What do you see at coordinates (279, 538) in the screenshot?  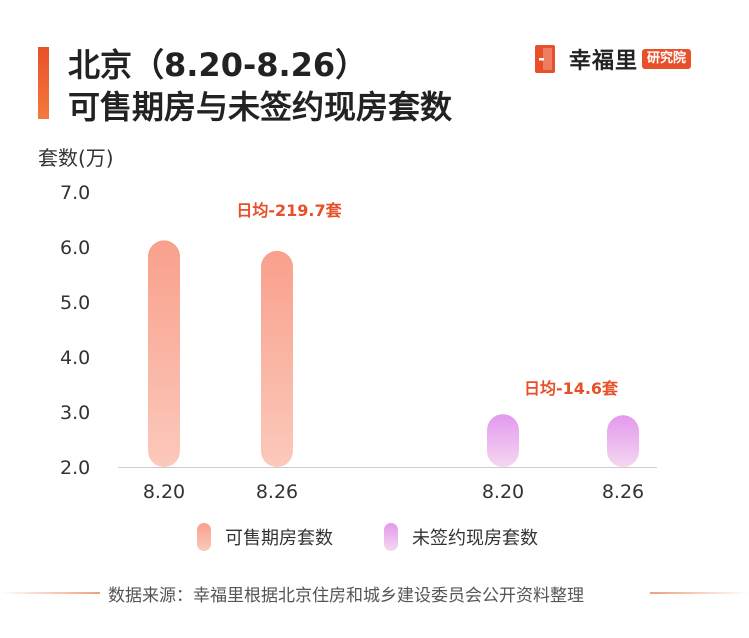 I see `legend-label-presale: 可售期房套数` at bounding box center [279, 538].